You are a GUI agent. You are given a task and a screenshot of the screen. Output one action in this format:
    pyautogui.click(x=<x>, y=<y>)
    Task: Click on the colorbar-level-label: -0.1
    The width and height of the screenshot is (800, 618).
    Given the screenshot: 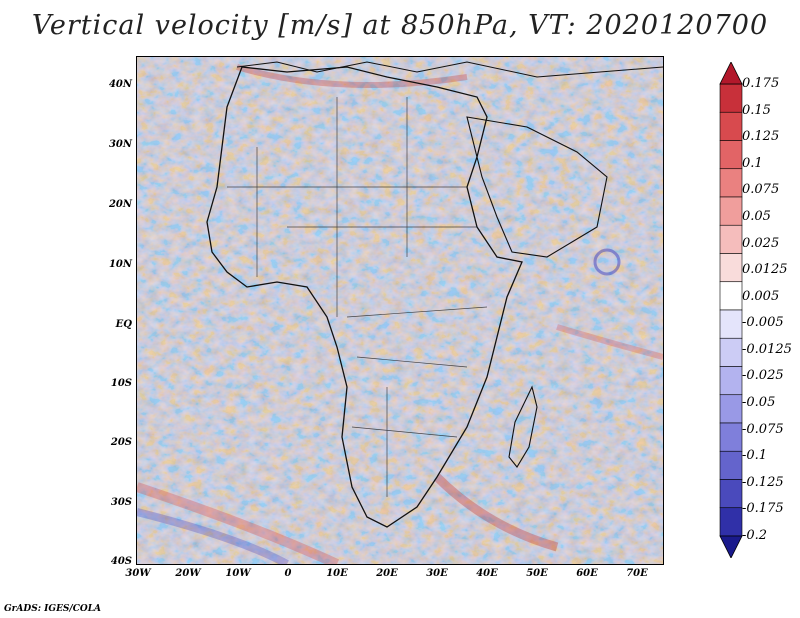 What is the action you would take?
    pyautogui.click(x=755, y=456)
    